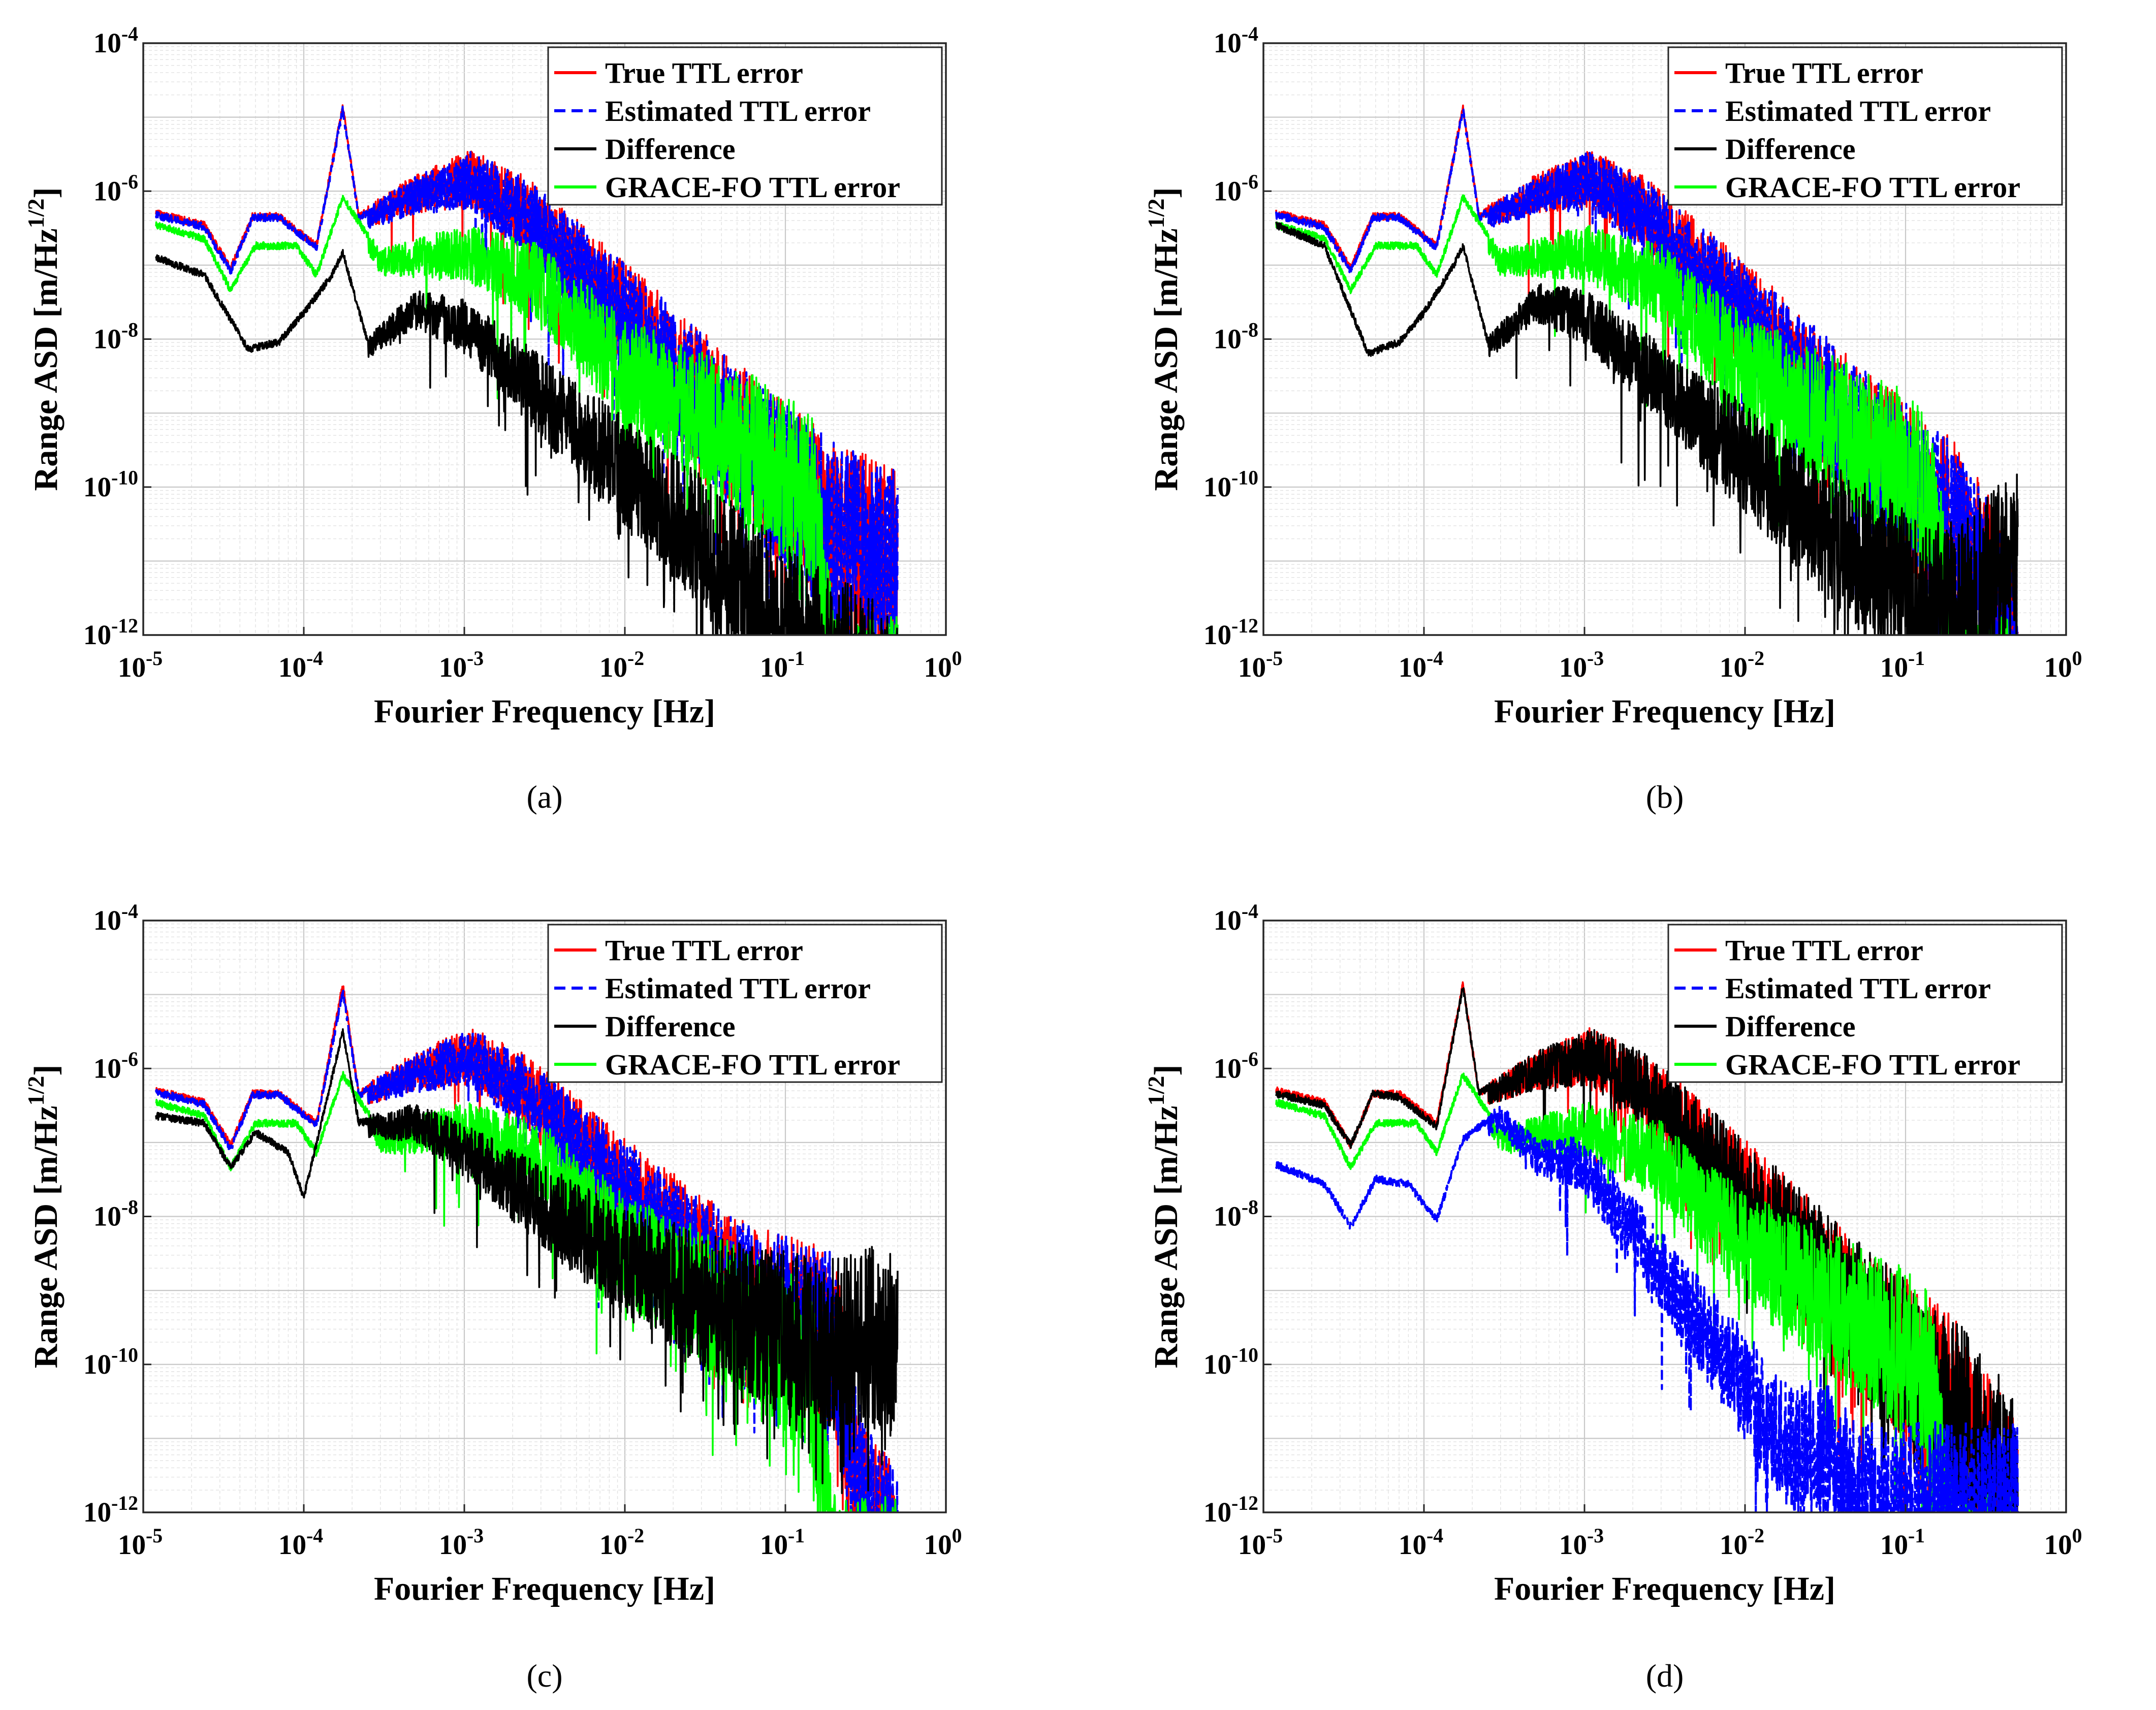  I want to click on panel-caption: (c), so click(544, 1676).